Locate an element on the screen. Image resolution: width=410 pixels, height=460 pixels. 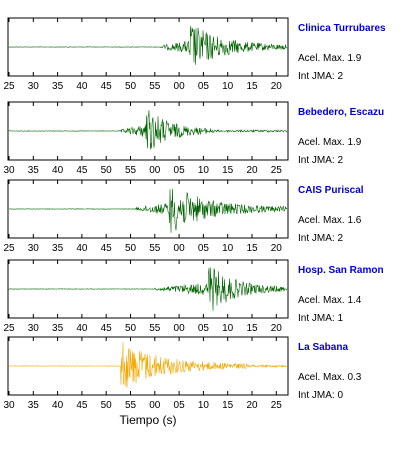
station-name: Hosp. San Ramon is located at coordinates (341, 270).